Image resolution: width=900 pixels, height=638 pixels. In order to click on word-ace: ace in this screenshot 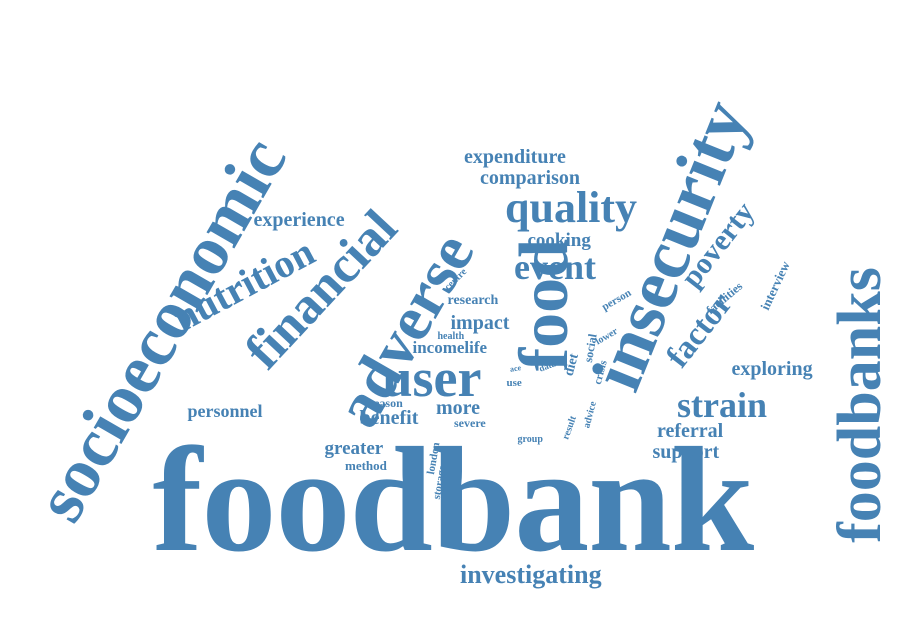, I will do `click(515, 368)`.